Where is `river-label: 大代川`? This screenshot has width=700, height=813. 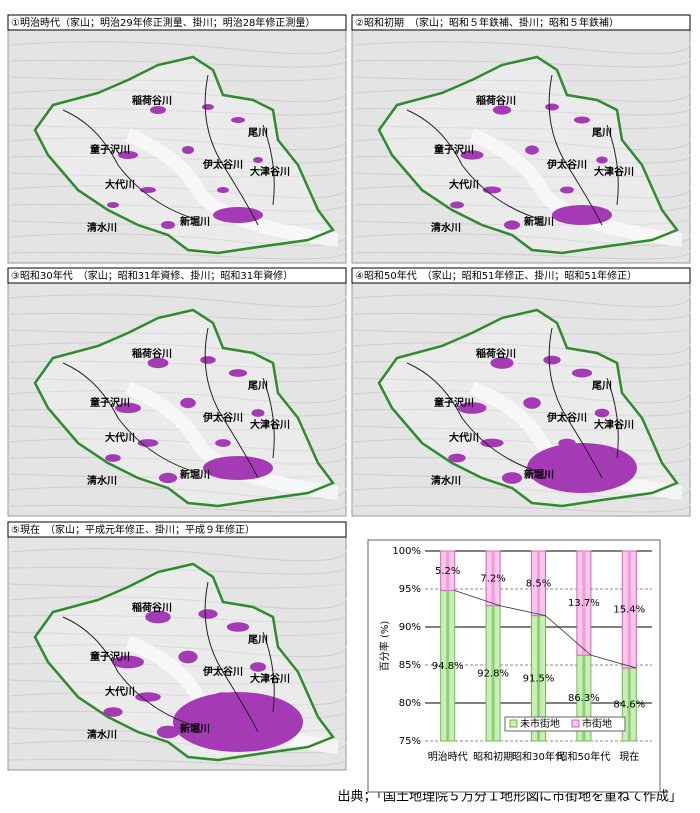 river-label: 大代川 is located at coordinates (120, 691).